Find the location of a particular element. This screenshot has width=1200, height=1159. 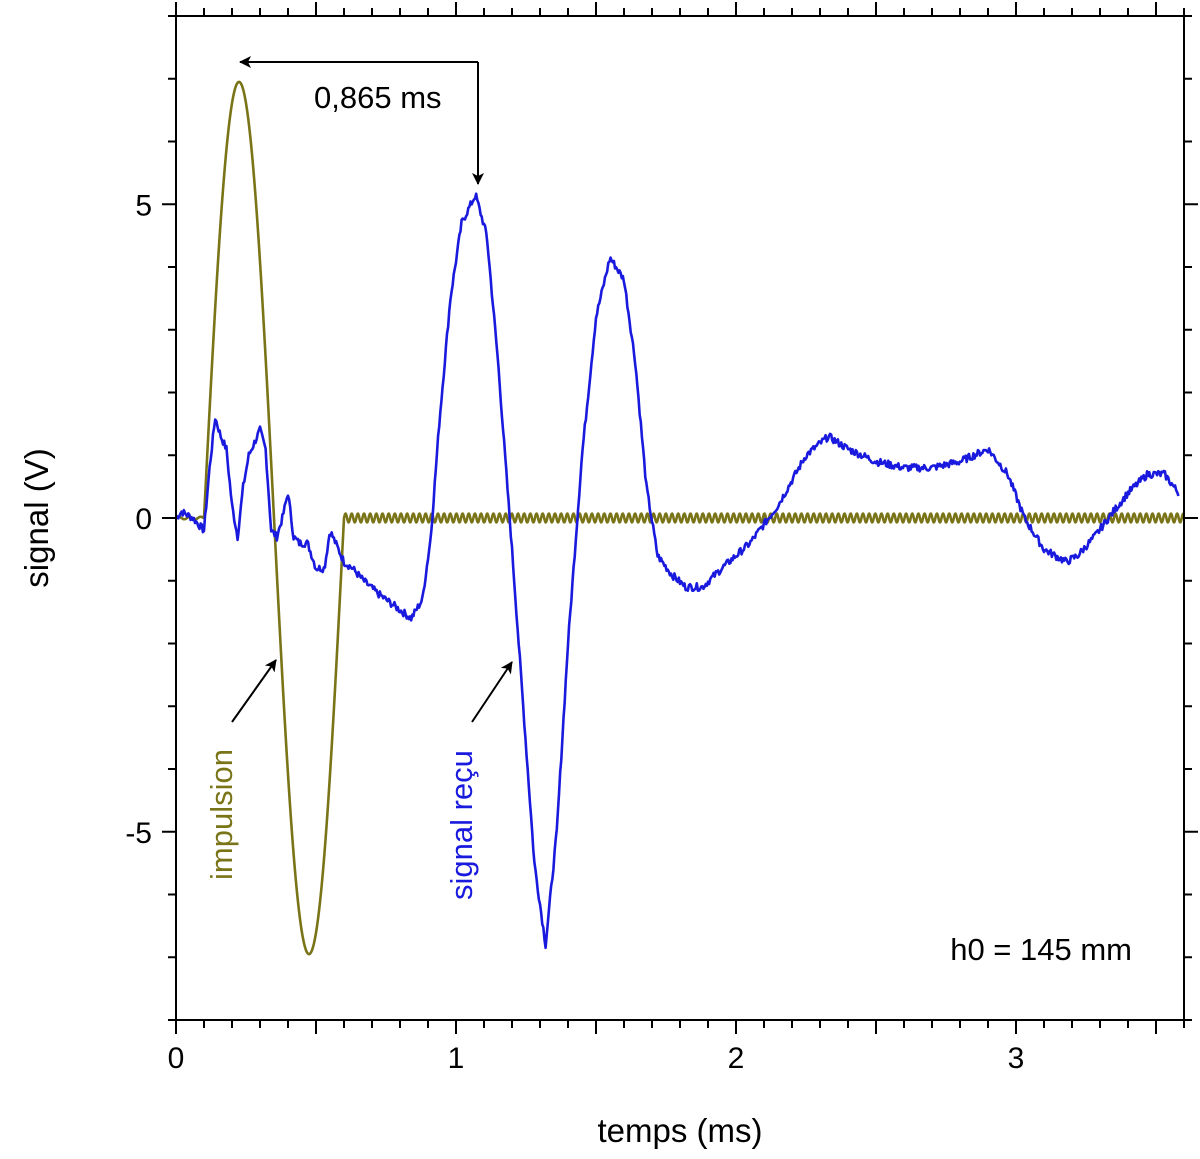

x-tick-label: 3 is located at coordinates (1016, 1058).